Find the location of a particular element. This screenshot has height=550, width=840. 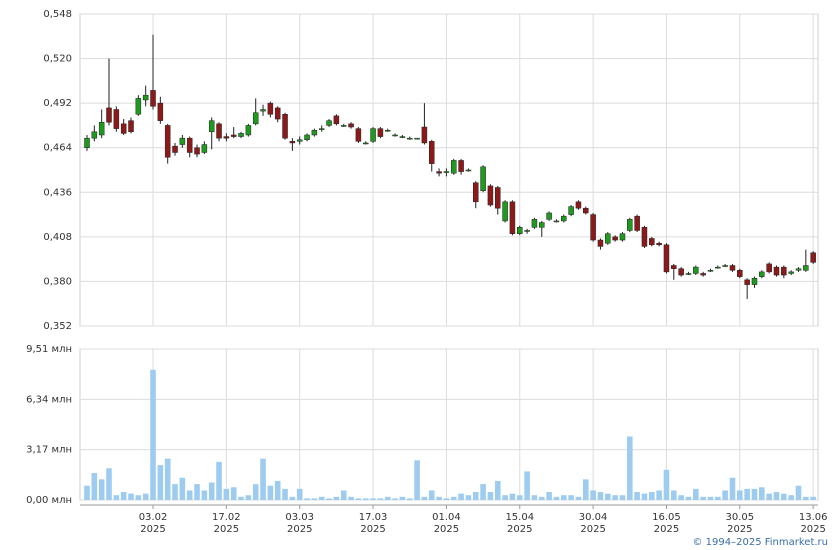

x-tick-label: 15.04 2025 is located at coordinates (519, 523).